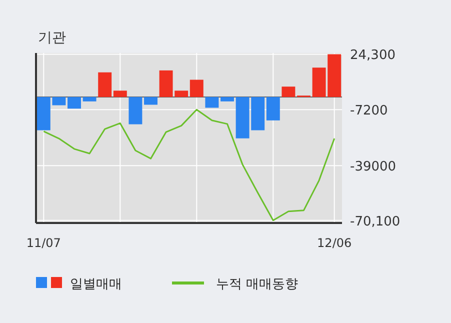 This screenshot has height=323, width=451. What do you see at coordinates (373, 56) in the screenshot?
I see `y-tick-label: 24,300` at bounding box center [373, 56].